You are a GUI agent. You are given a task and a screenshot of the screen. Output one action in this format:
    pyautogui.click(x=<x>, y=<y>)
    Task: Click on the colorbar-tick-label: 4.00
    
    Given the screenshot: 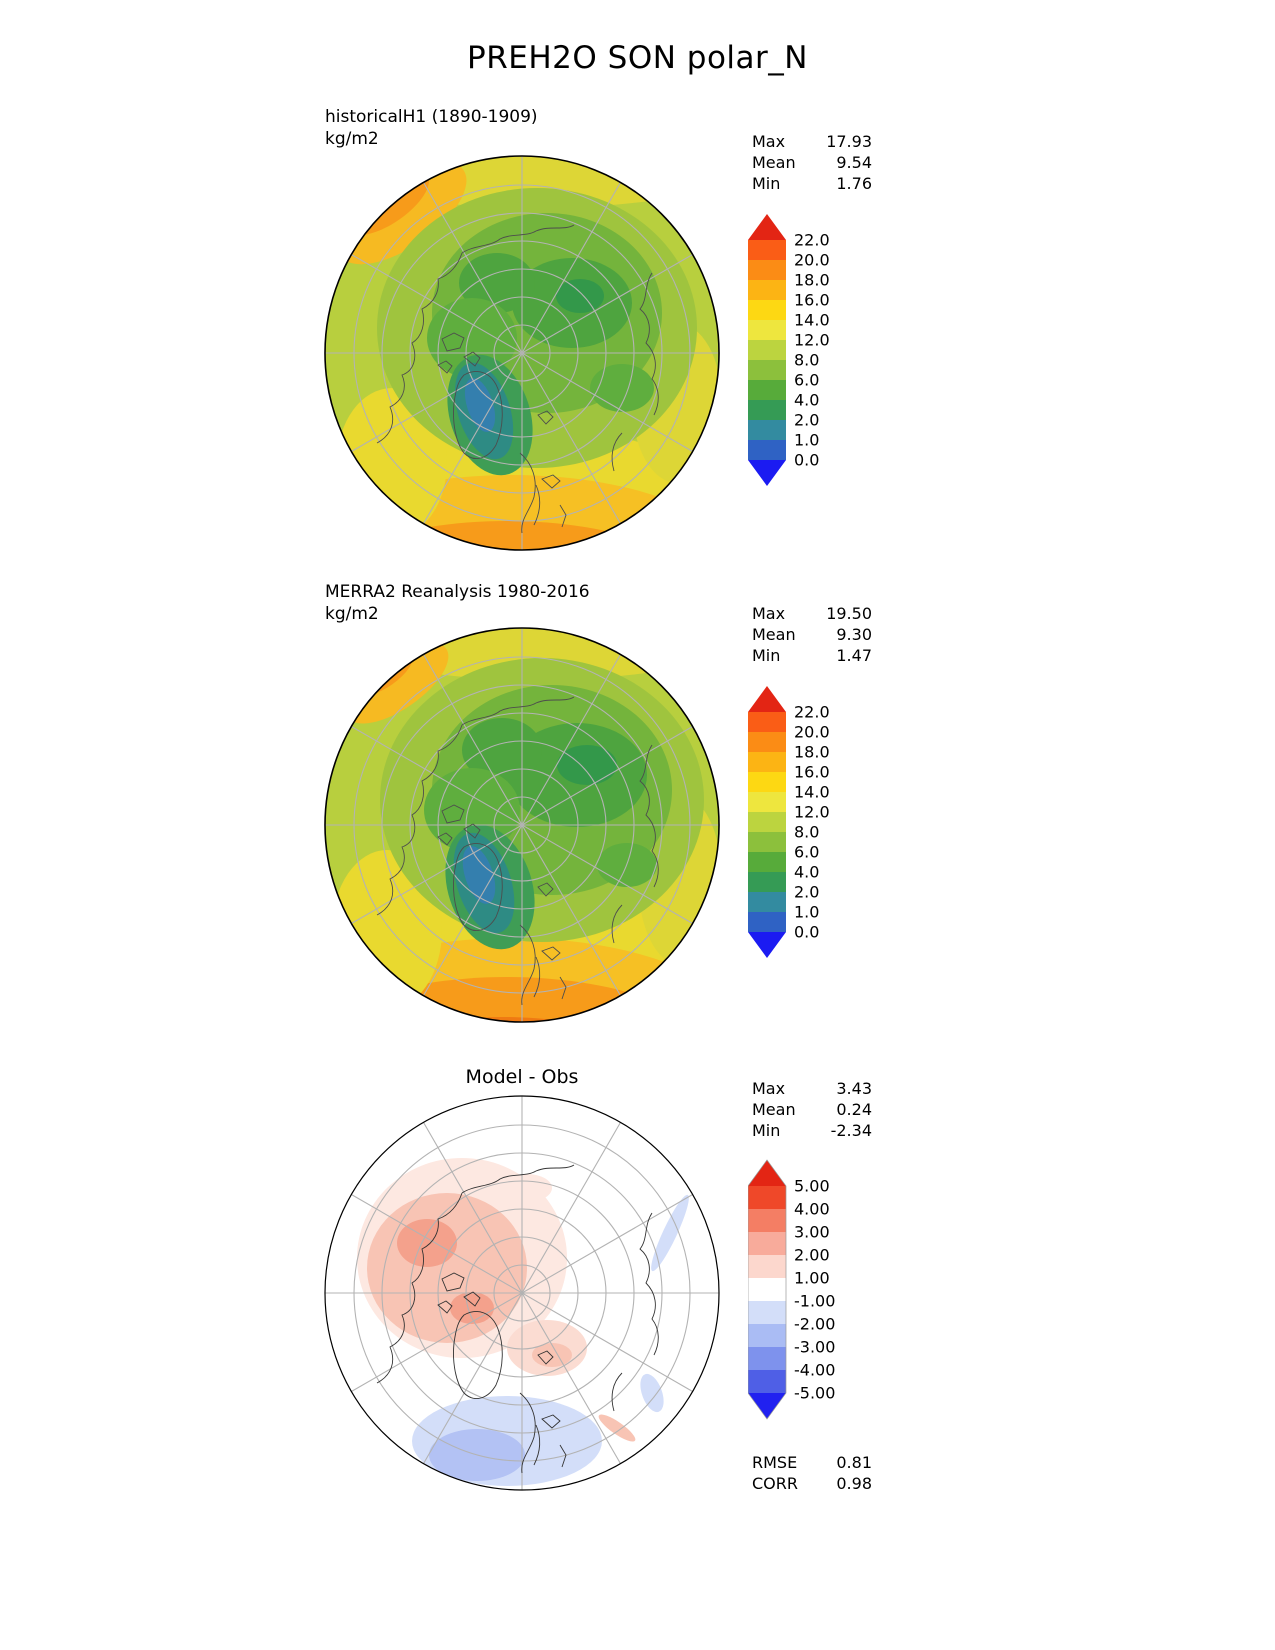 What is the action you would take?
    pyautogui.click(x=812, y=1209)
    